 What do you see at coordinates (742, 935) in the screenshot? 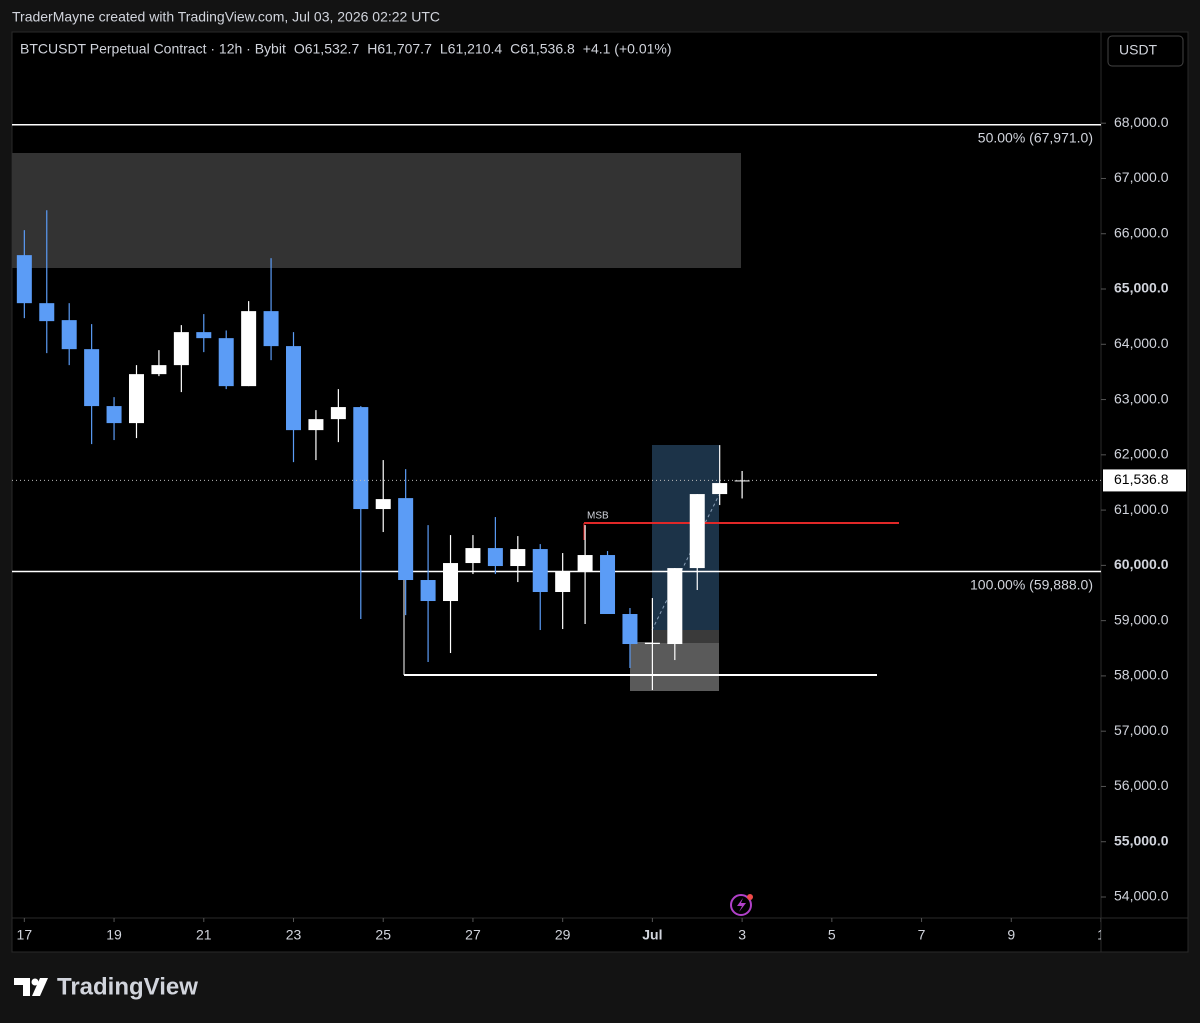
I see `x-tick-label: 3` at bounding box center [742, 935].